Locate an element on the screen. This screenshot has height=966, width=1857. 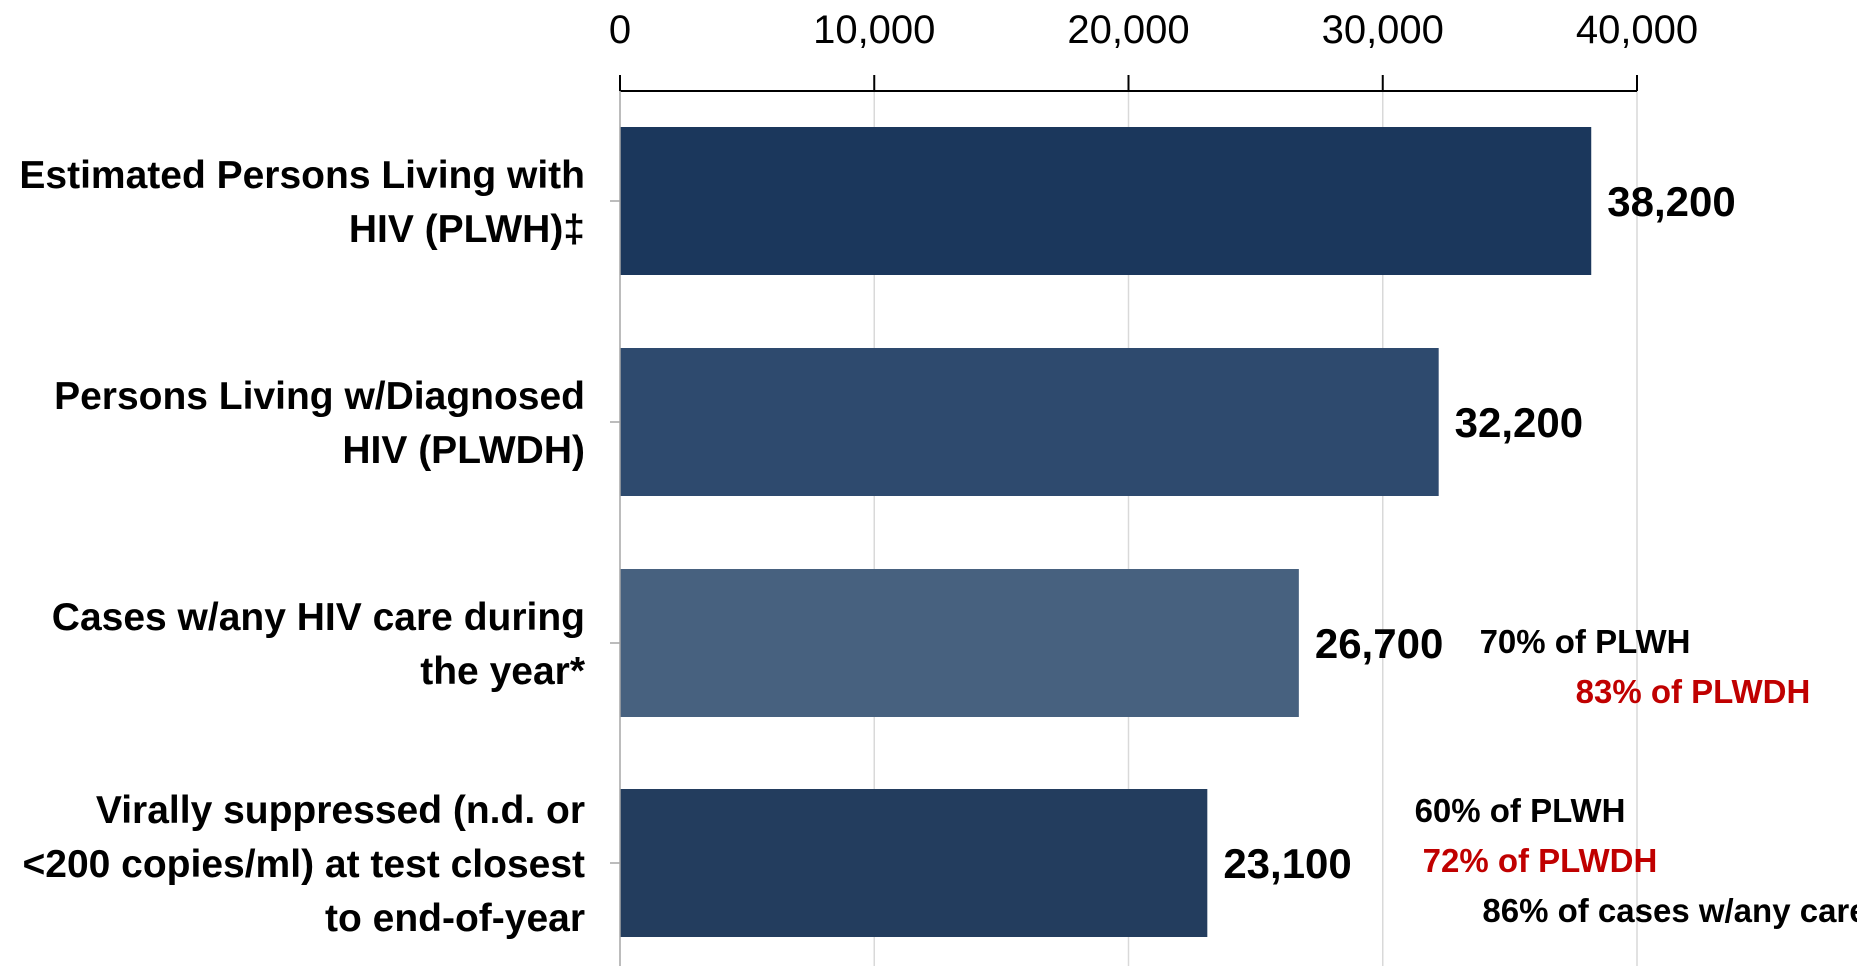
category-label-1: Estimated Persons Living with HIV (PLWH)‡ is located at coordinates (302, 202).